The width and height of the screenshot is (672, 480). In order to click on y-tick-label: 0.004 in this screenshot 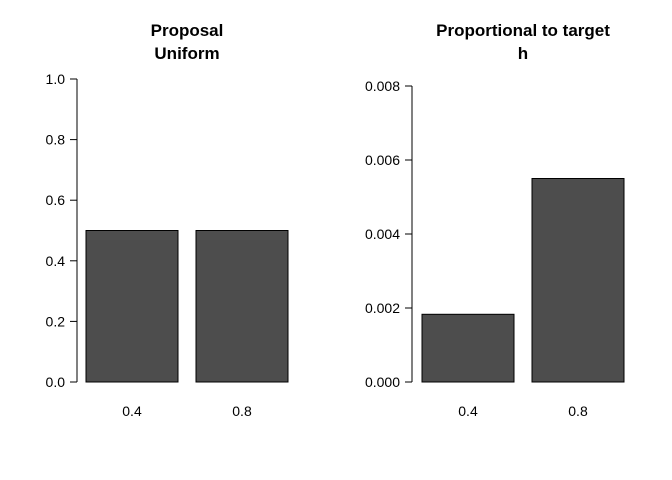, I will do `click(382, 234)`.